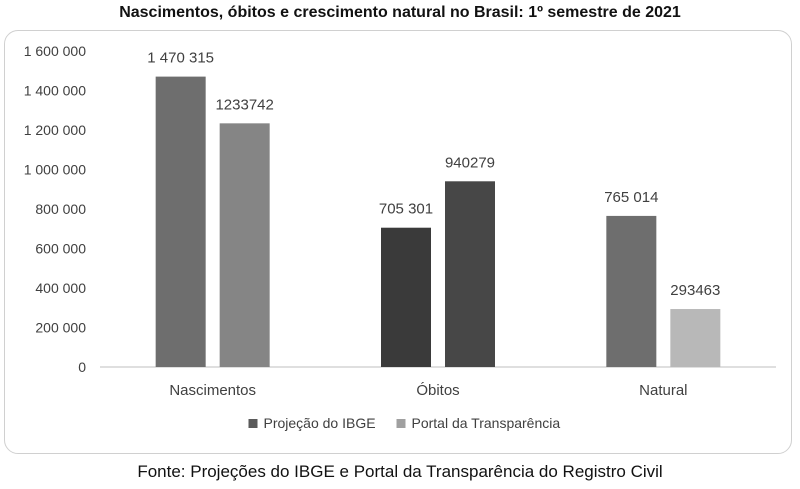  What do you see at coordinates (320, 423) in the screenshot?
I see `legend-label: Projeção do IBGE` at bounding box center [320, 423].